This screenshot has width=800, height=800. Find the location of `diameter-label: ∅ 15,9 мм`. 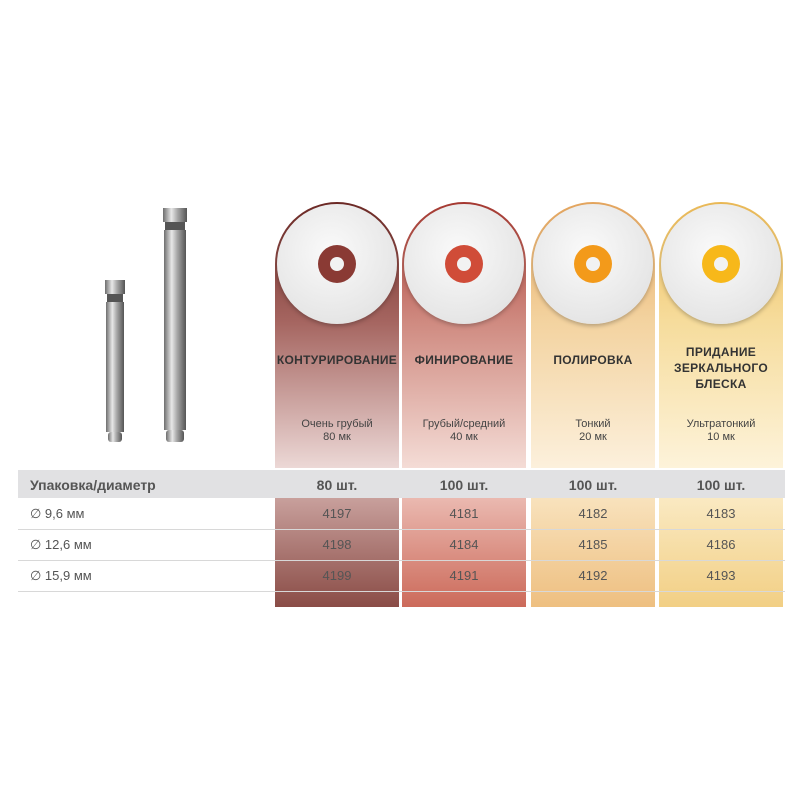

diameter-label: ∅ 15,9 мм is located at coordinates (61, 575).